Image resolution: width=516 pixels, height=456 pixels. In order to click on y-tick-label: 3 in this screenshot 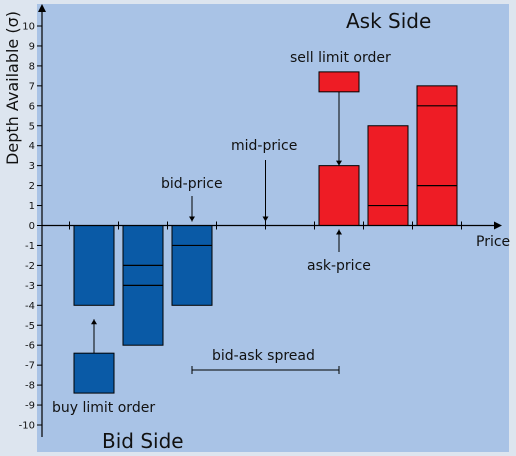, I will do `click(32, 166)`.